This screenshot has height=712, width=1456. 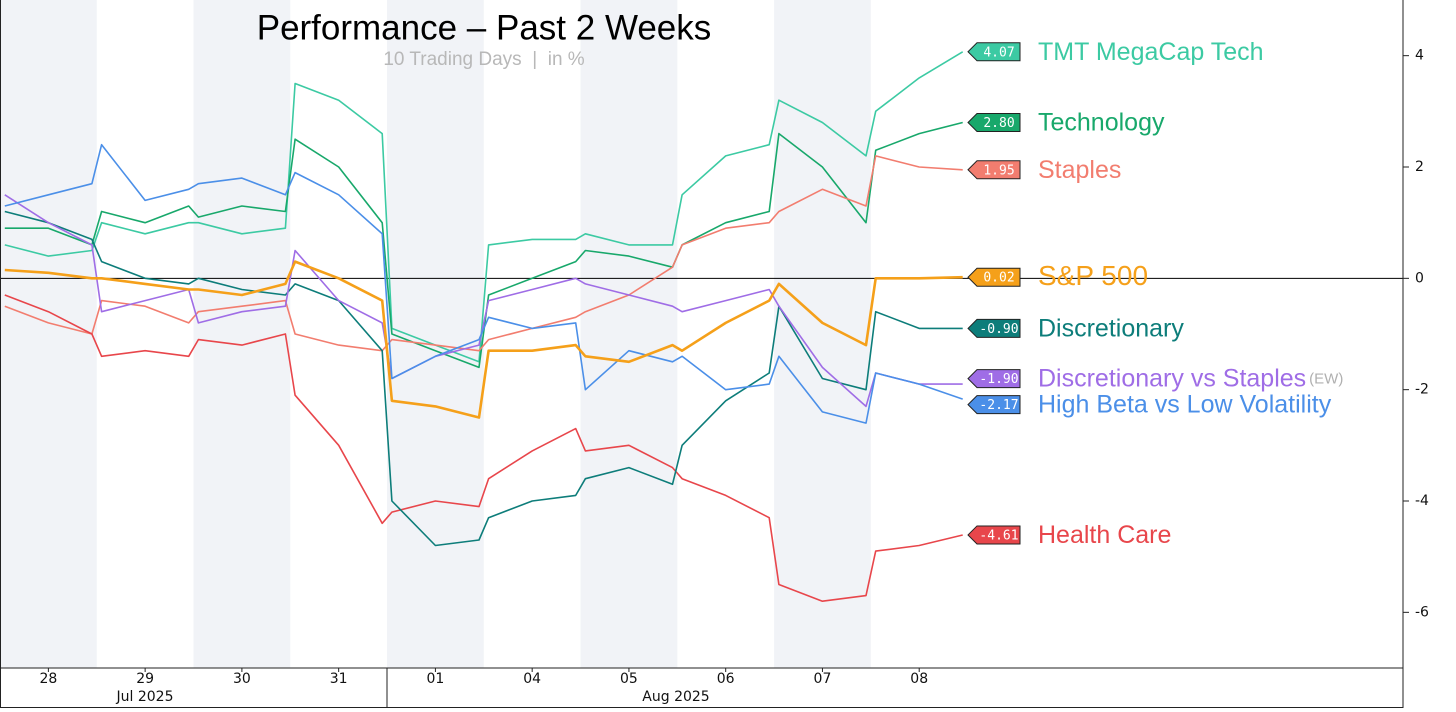 I want to click on y-tick-label: -2, so click(x=1422, y=390).